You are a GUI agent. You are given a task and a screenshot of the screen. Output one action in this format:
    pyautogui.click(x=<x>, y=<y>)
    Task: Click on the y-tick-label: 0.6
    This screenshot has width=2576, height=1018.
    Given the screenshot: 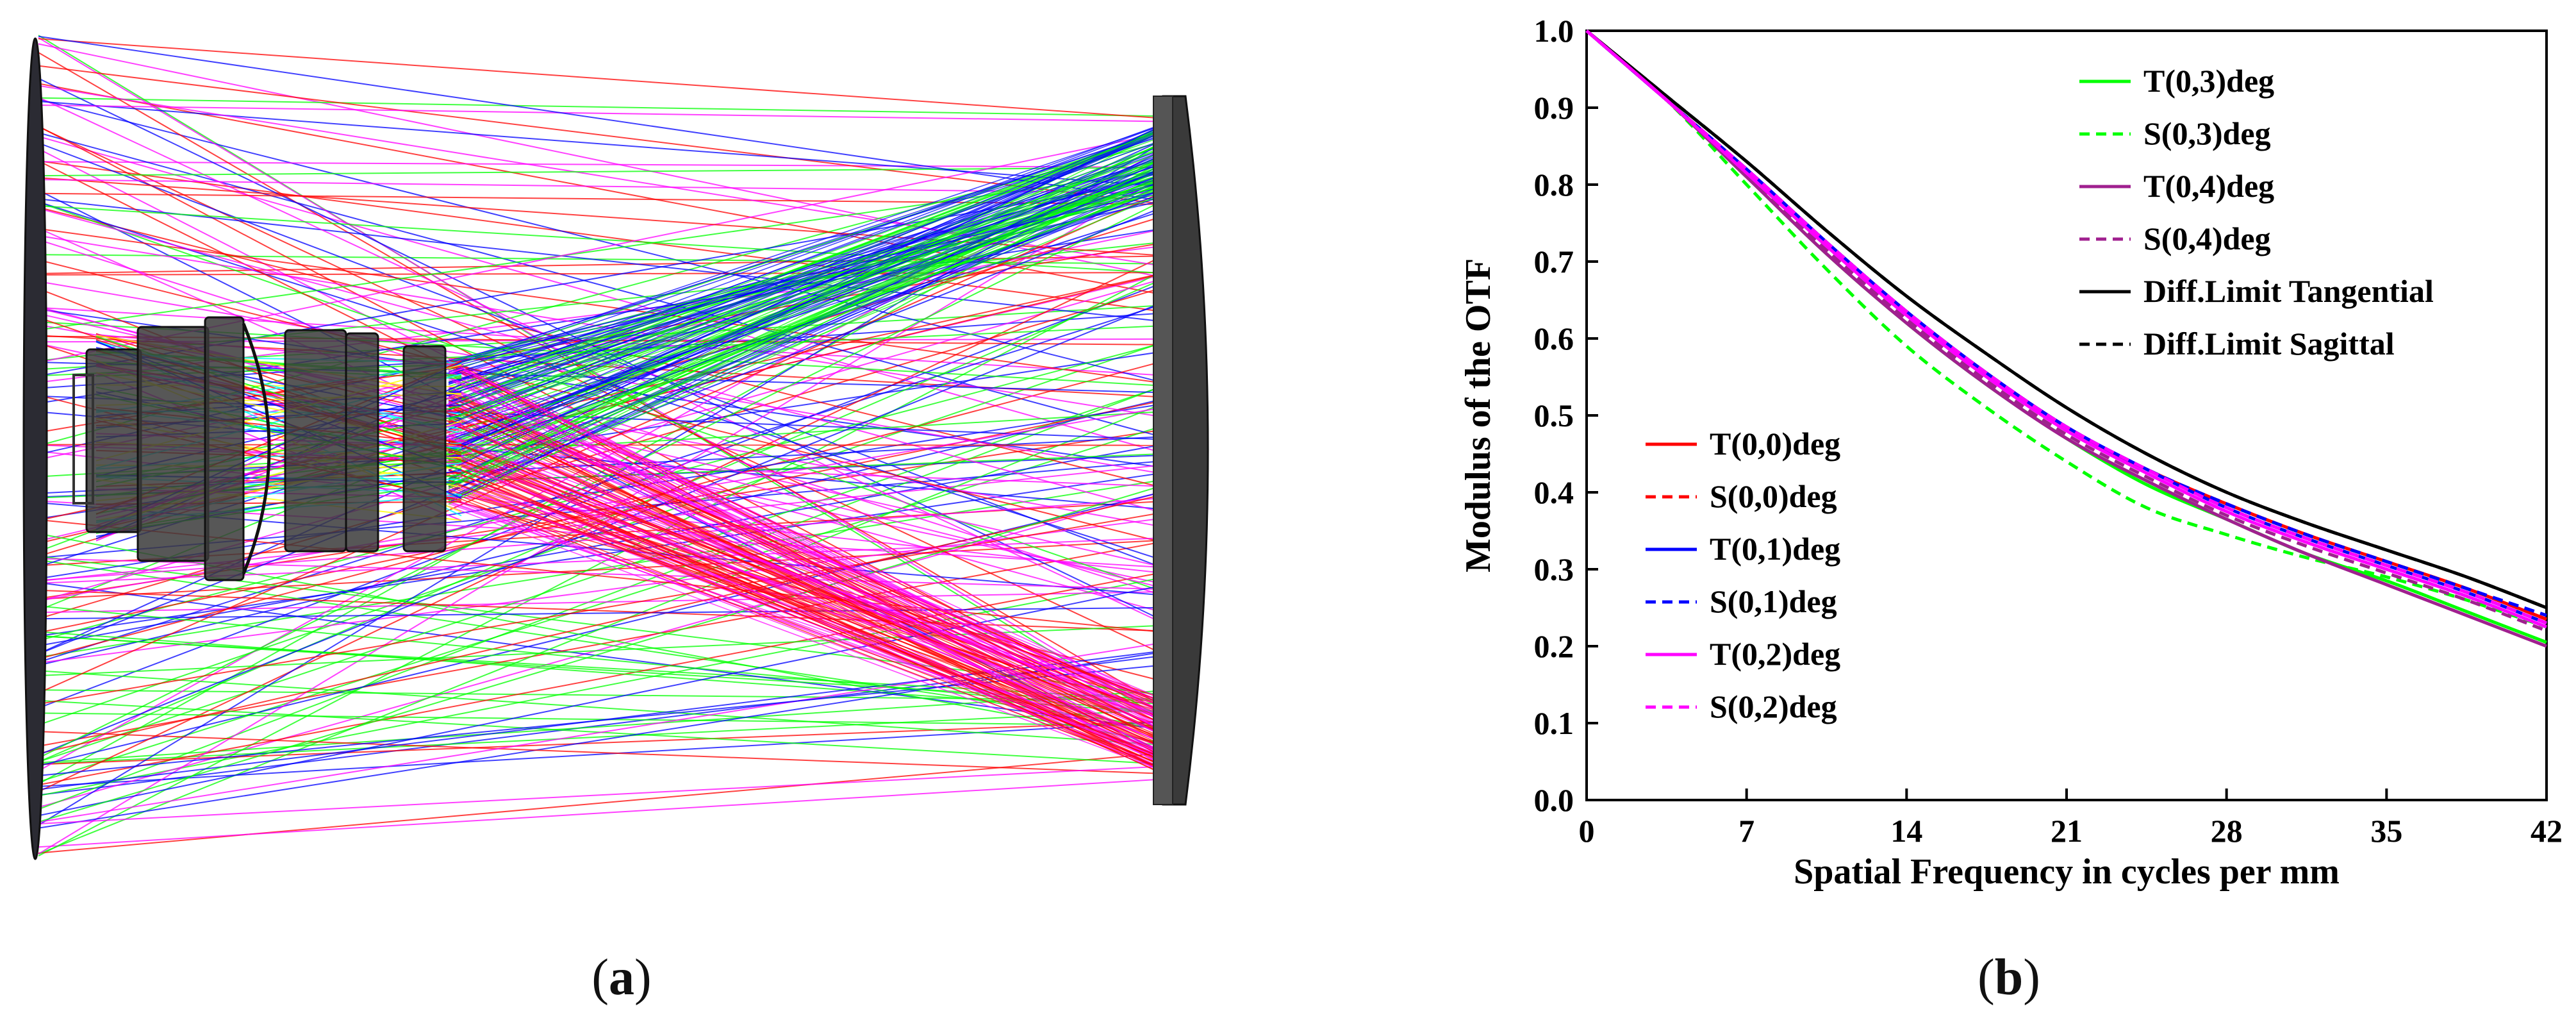 What is the action you would take?
    pyautogui.click(x=1554, y=338)
    